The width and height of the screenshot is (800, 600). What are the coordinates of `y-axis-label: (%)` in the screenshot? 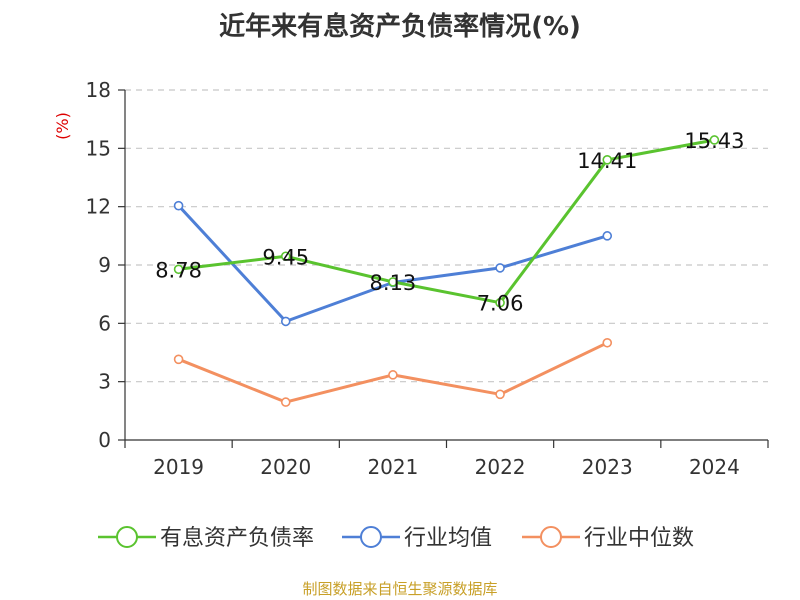 It's located at (62, 126).